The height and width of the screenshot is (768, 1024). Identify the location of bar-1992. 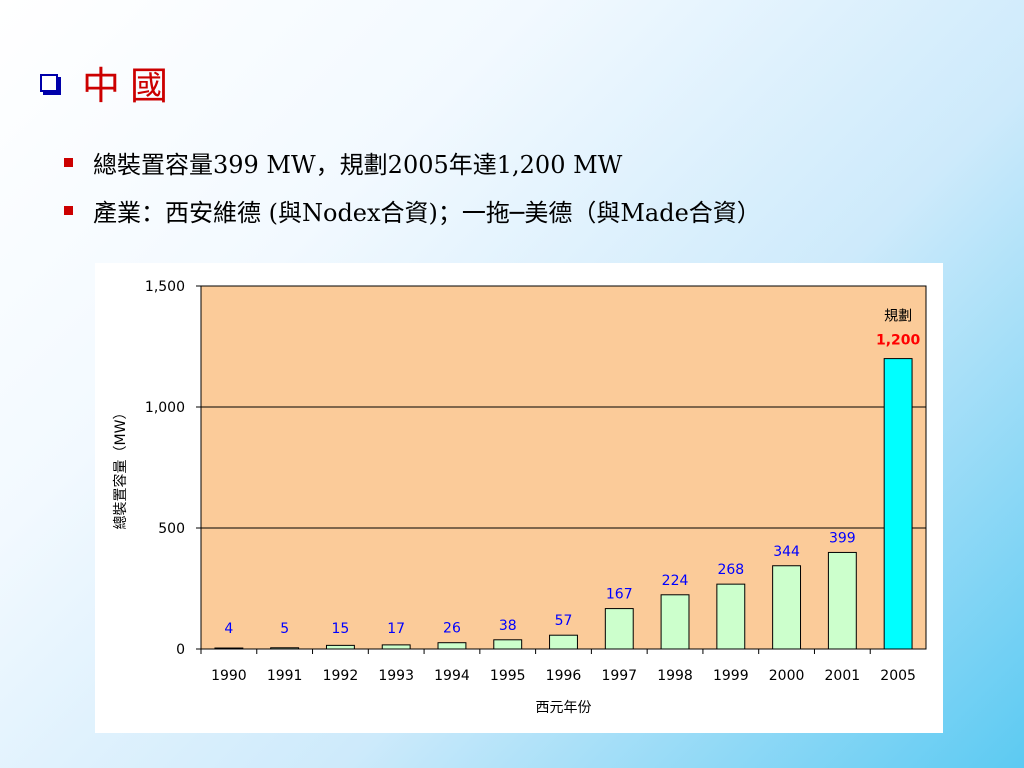
(340, 647).